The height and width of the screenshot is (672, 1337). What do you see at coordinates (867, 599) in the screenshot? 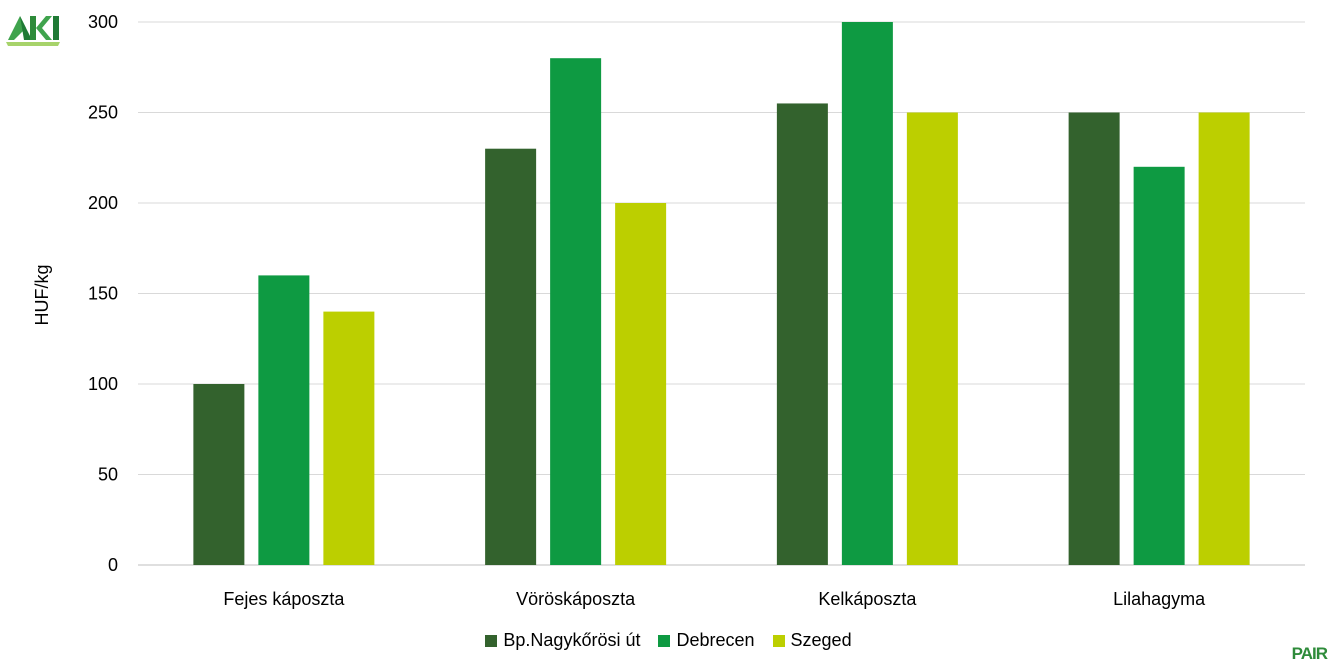
I see `x-tick-label: Kelkáposzta` at bounding box center [867, 599].